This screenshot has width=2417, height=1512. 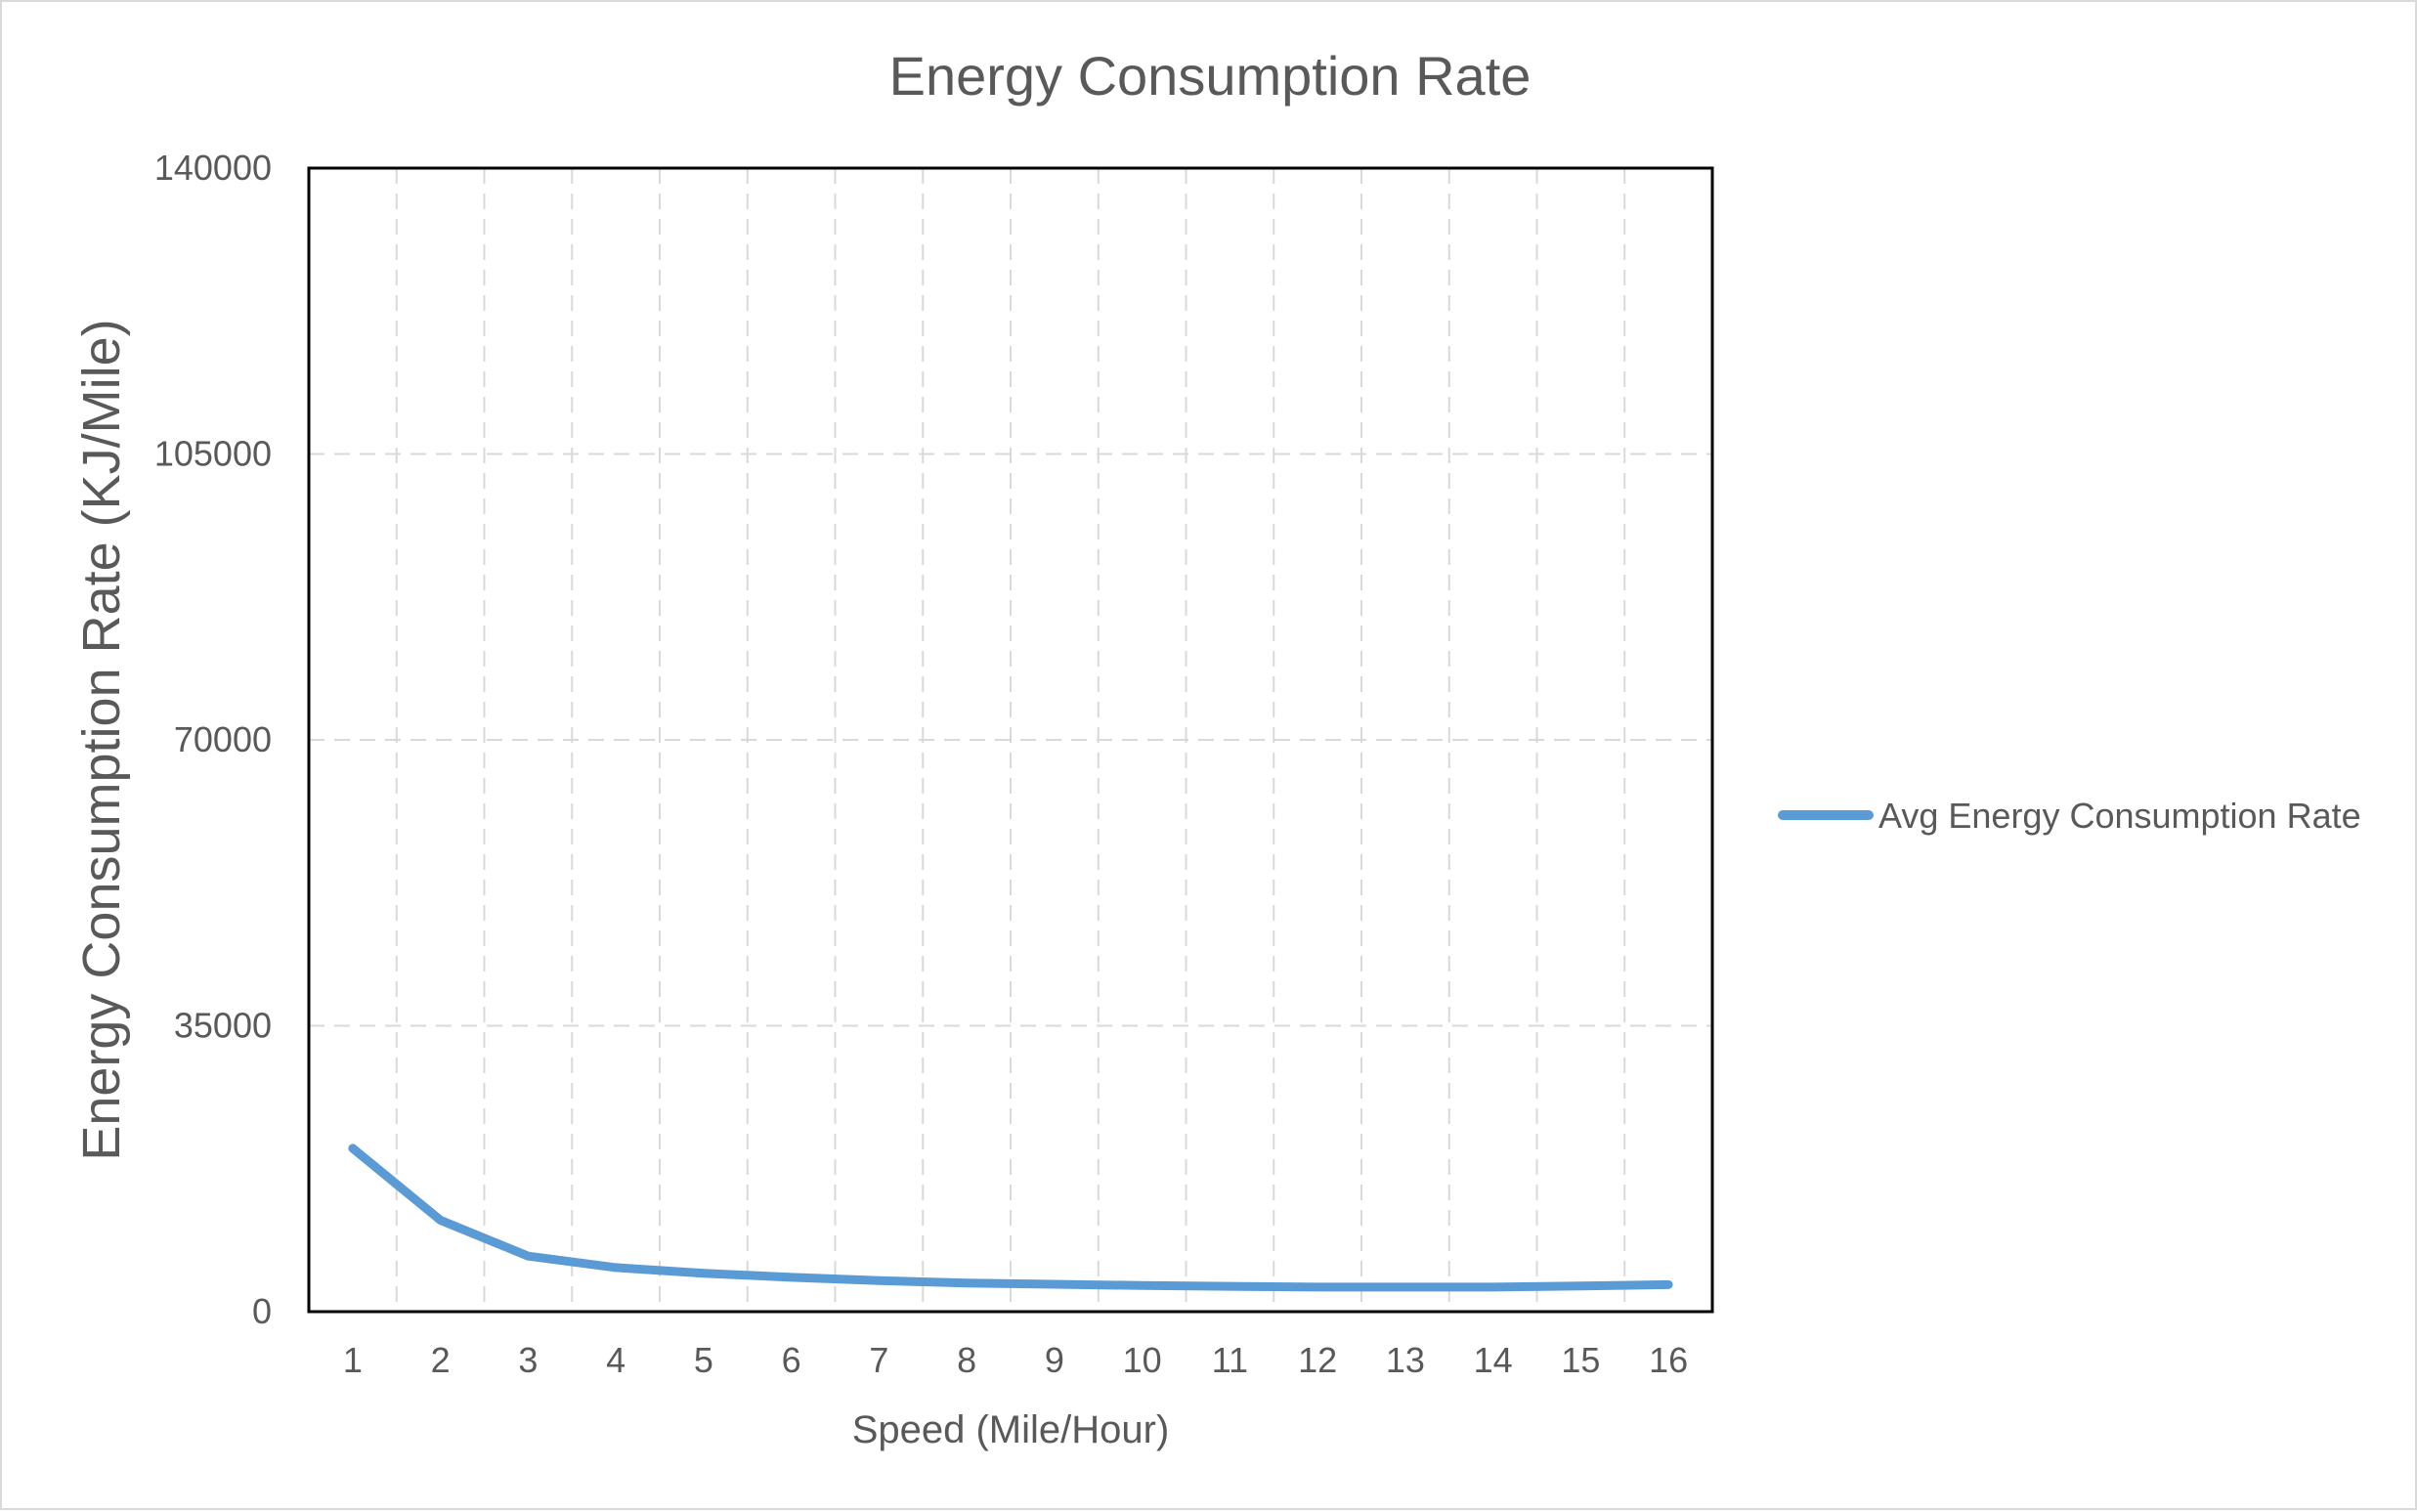 I want to click on legend-label: Avg Energy Consumption Rate, so click(x=2119, y=816).